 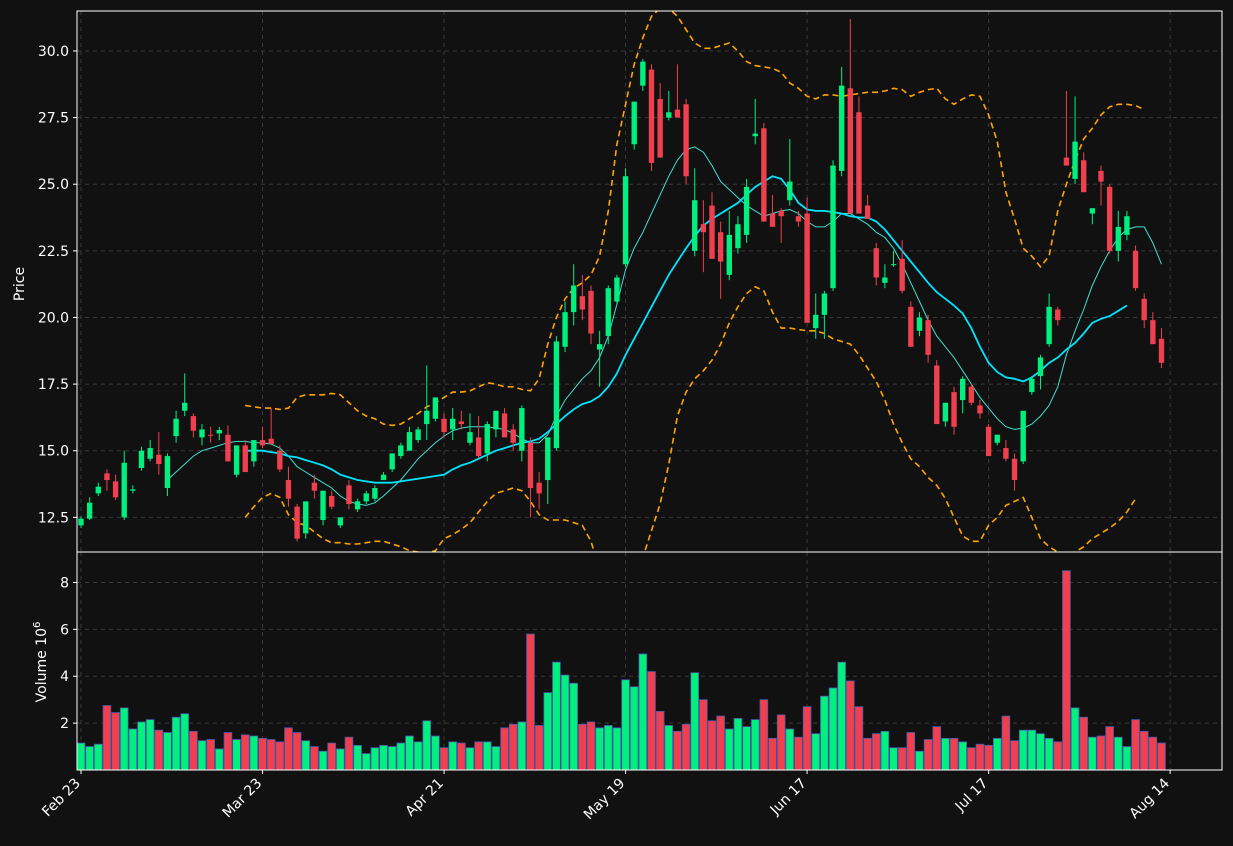 I want to click on price-ytick-label: 27.5, so click(x=53, y=119).